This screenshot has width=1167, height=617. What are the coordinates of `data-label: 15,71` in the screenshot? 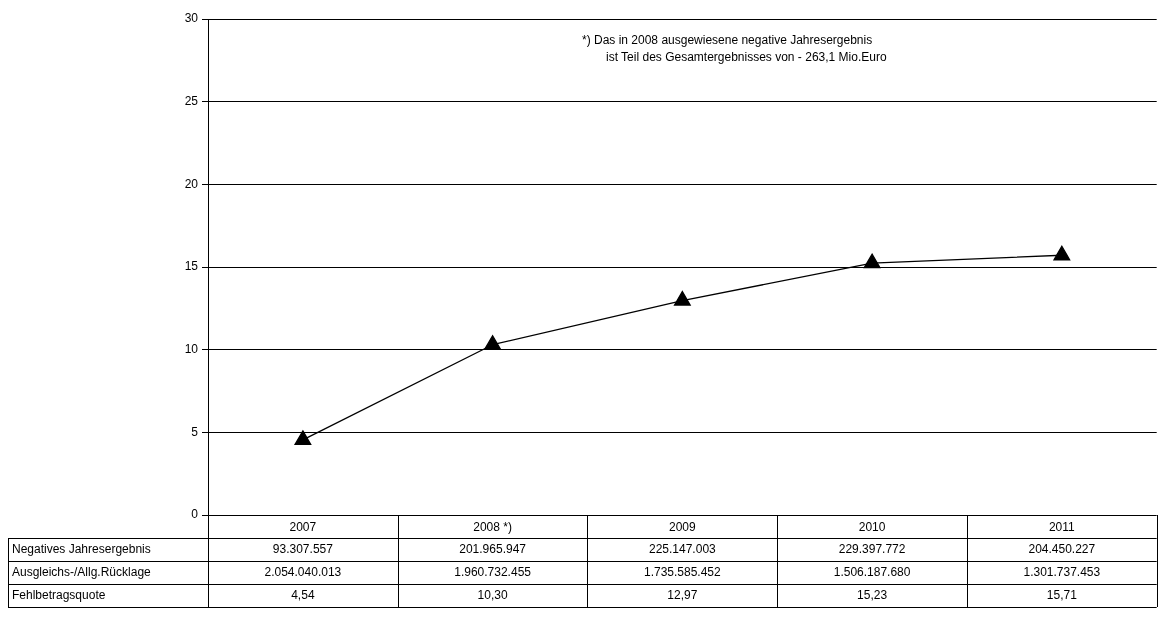 It's located at (1062, 594).